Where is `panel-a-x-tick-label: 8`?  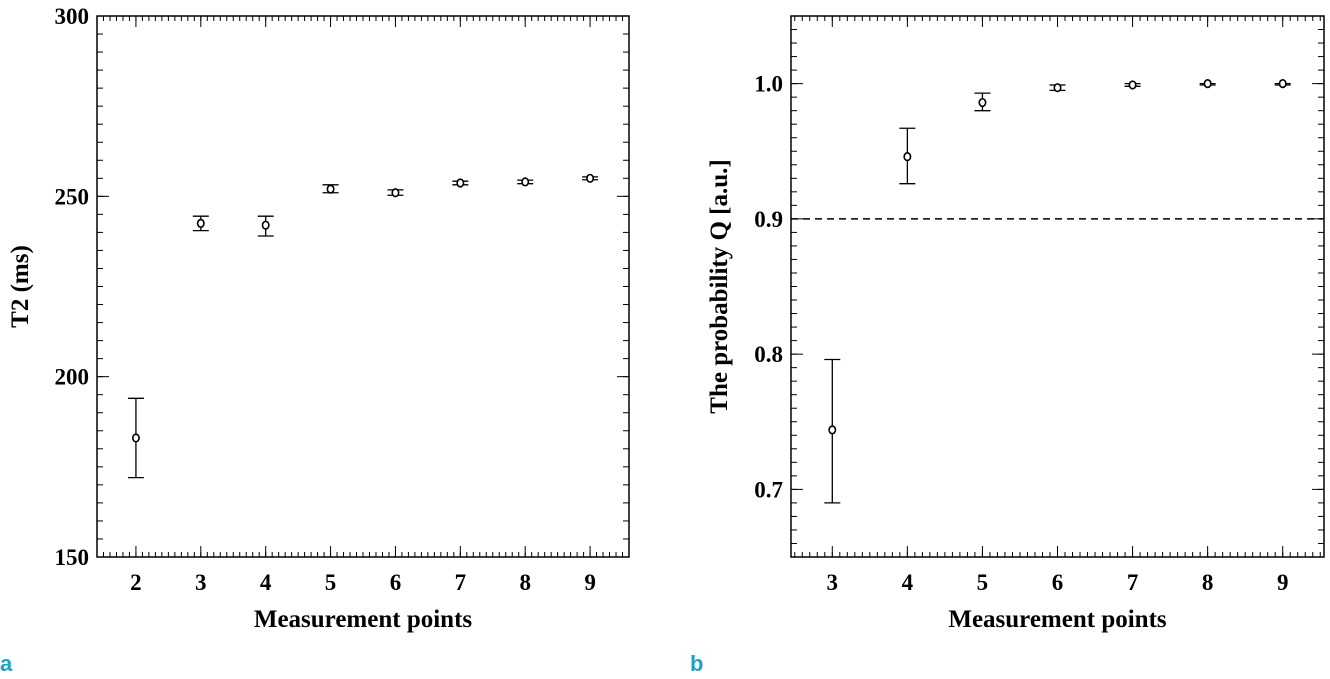 panel-a-x-tick-label: 8 is located at coordinates (525, 582).